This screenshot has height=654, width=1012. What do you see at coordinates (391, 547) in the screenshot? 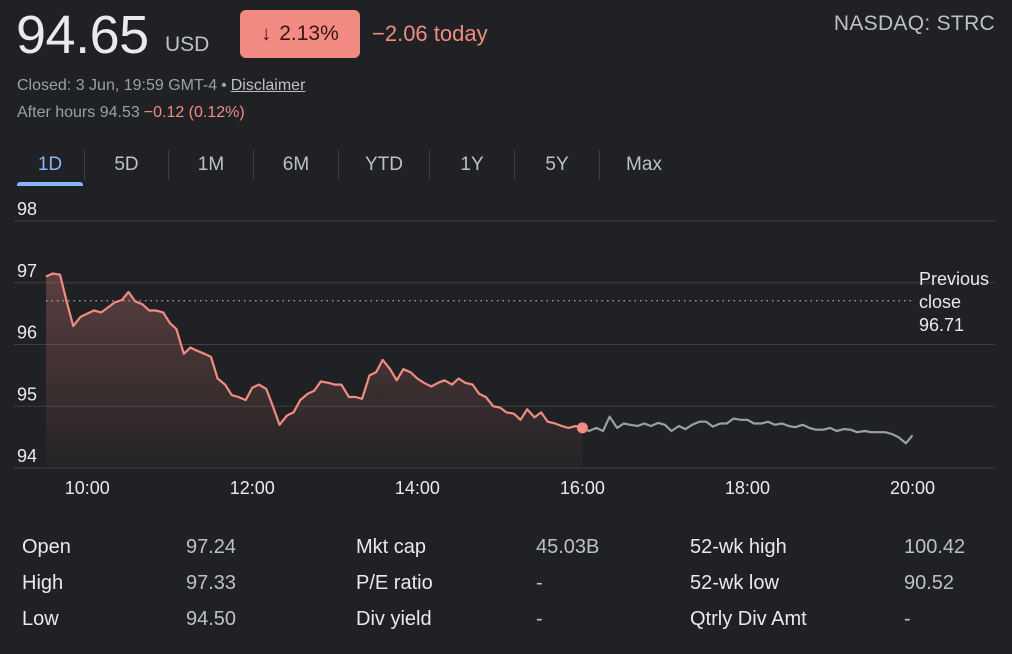
I see `stat-mktcap-label: Mkt cap` at bounding box center [391, 547].